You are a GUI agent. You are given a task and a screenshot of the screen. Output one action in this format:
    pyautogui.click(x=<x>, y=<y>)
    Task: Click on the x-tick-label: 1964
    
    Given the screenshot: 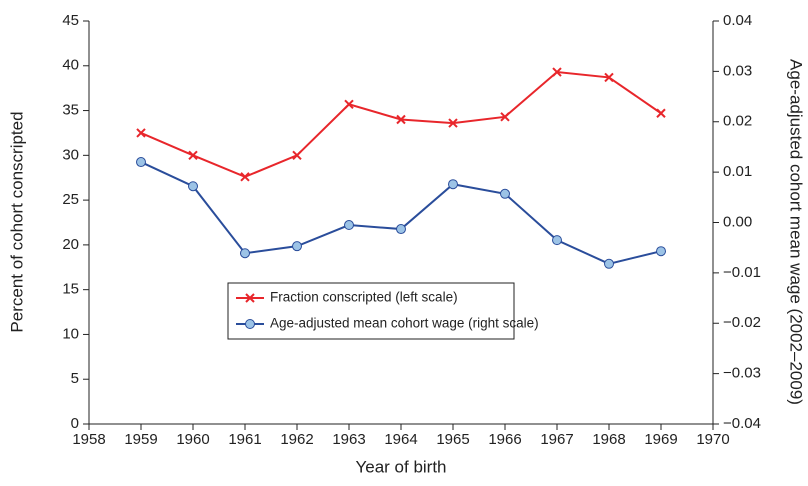 What is the action you would take?
    pyautogui.click(x=400, y=439)
    